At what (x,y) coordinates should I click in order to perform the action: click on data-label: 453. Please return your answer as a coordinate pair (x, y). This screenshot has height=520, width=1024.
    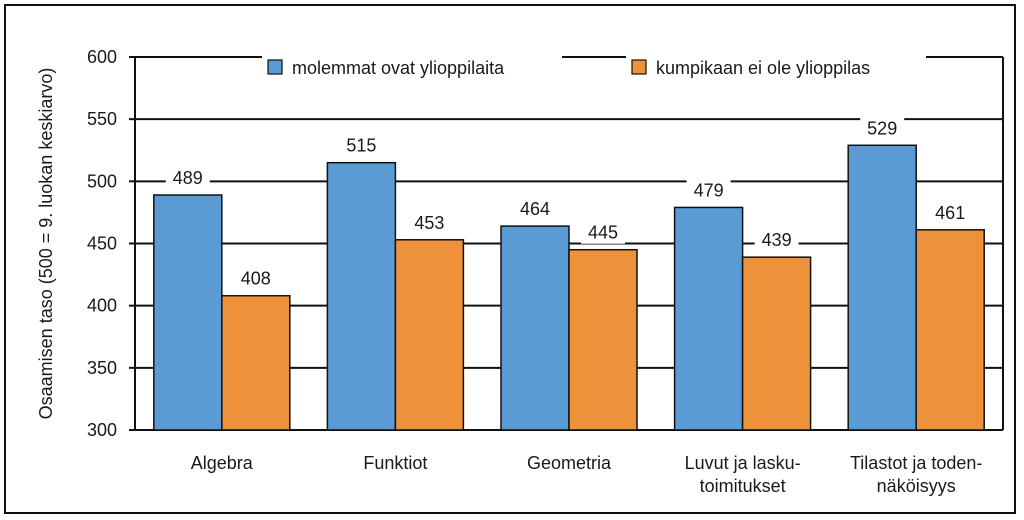
    Looking at the image, I should click on (429, 223).